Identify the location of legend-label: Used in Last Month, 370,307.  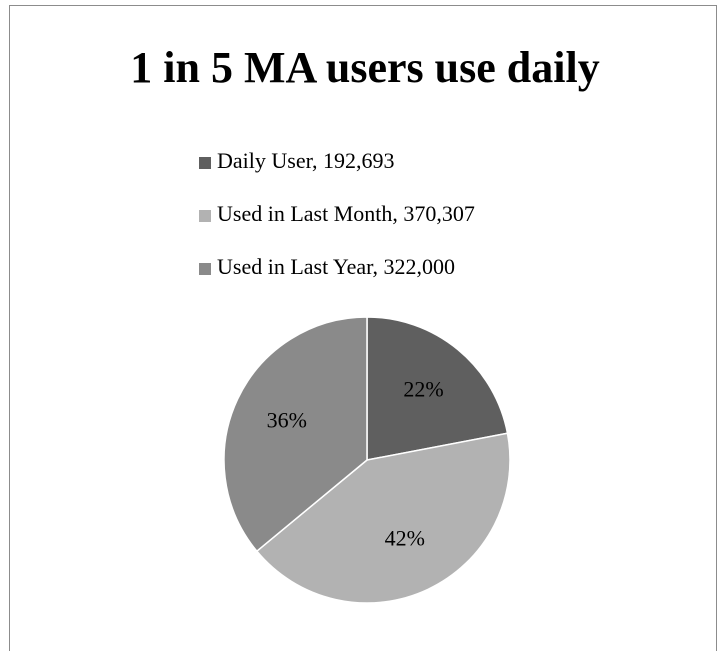
(346, 213).